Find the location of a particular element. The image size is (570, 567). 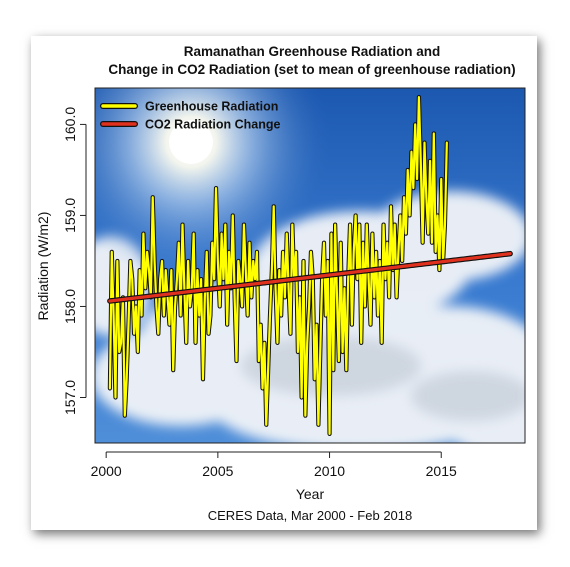

x-axis-label: Year is located at coordinates (310, 494).